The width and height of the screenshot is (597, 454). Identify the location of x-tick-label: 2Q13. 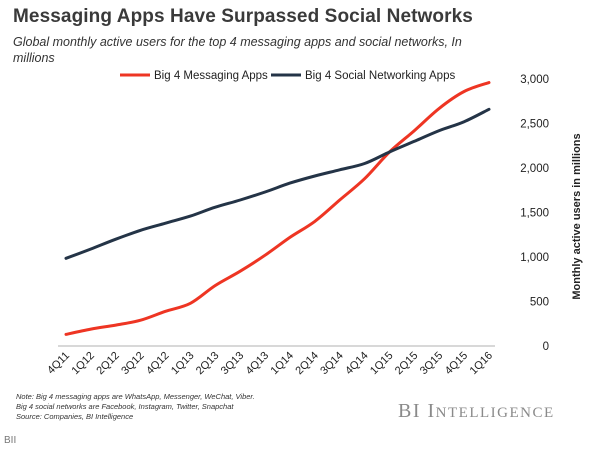
(208, 364).